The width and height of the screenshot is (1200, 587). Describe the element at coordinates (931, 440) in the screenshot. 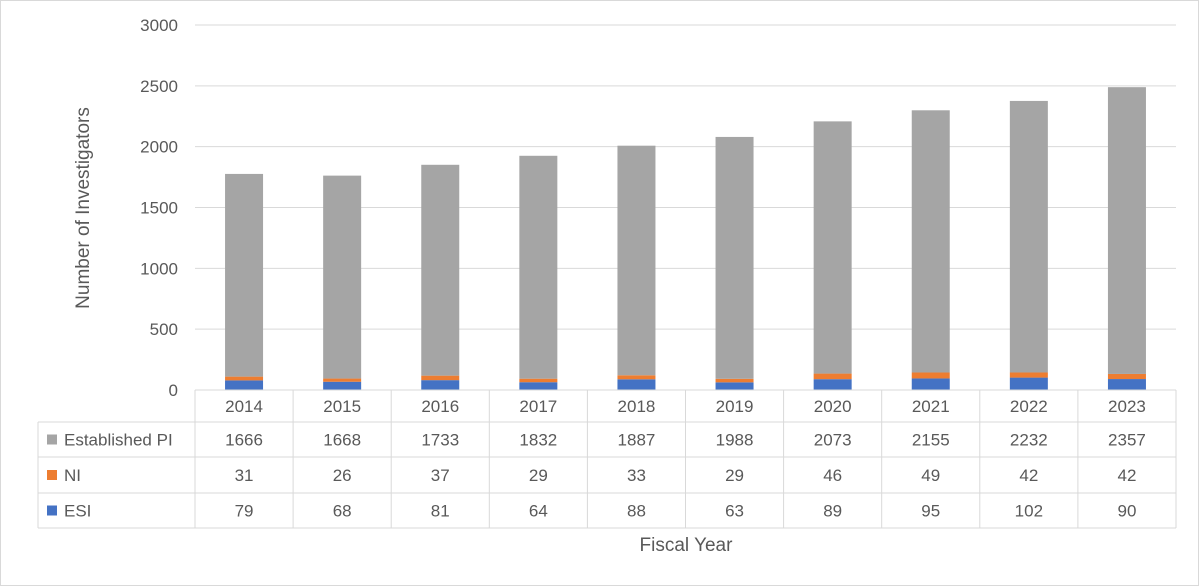

I see `data-label: 2155` at that location.